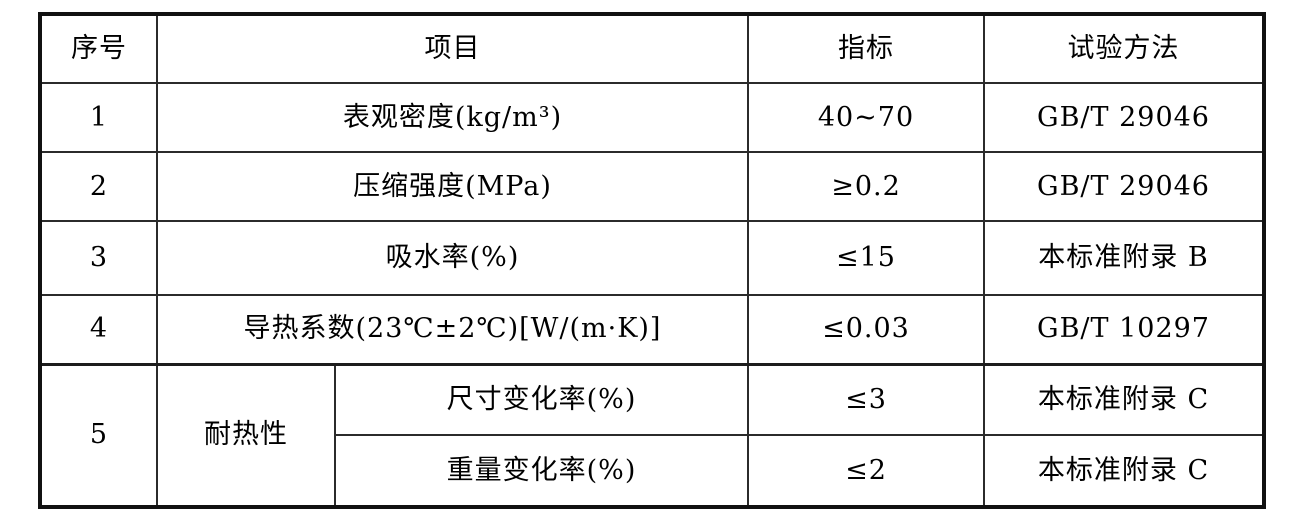  I want to click on table-row-3: 3 吸水率(%) ≤15 本标准附录 B, so click(652, 258).